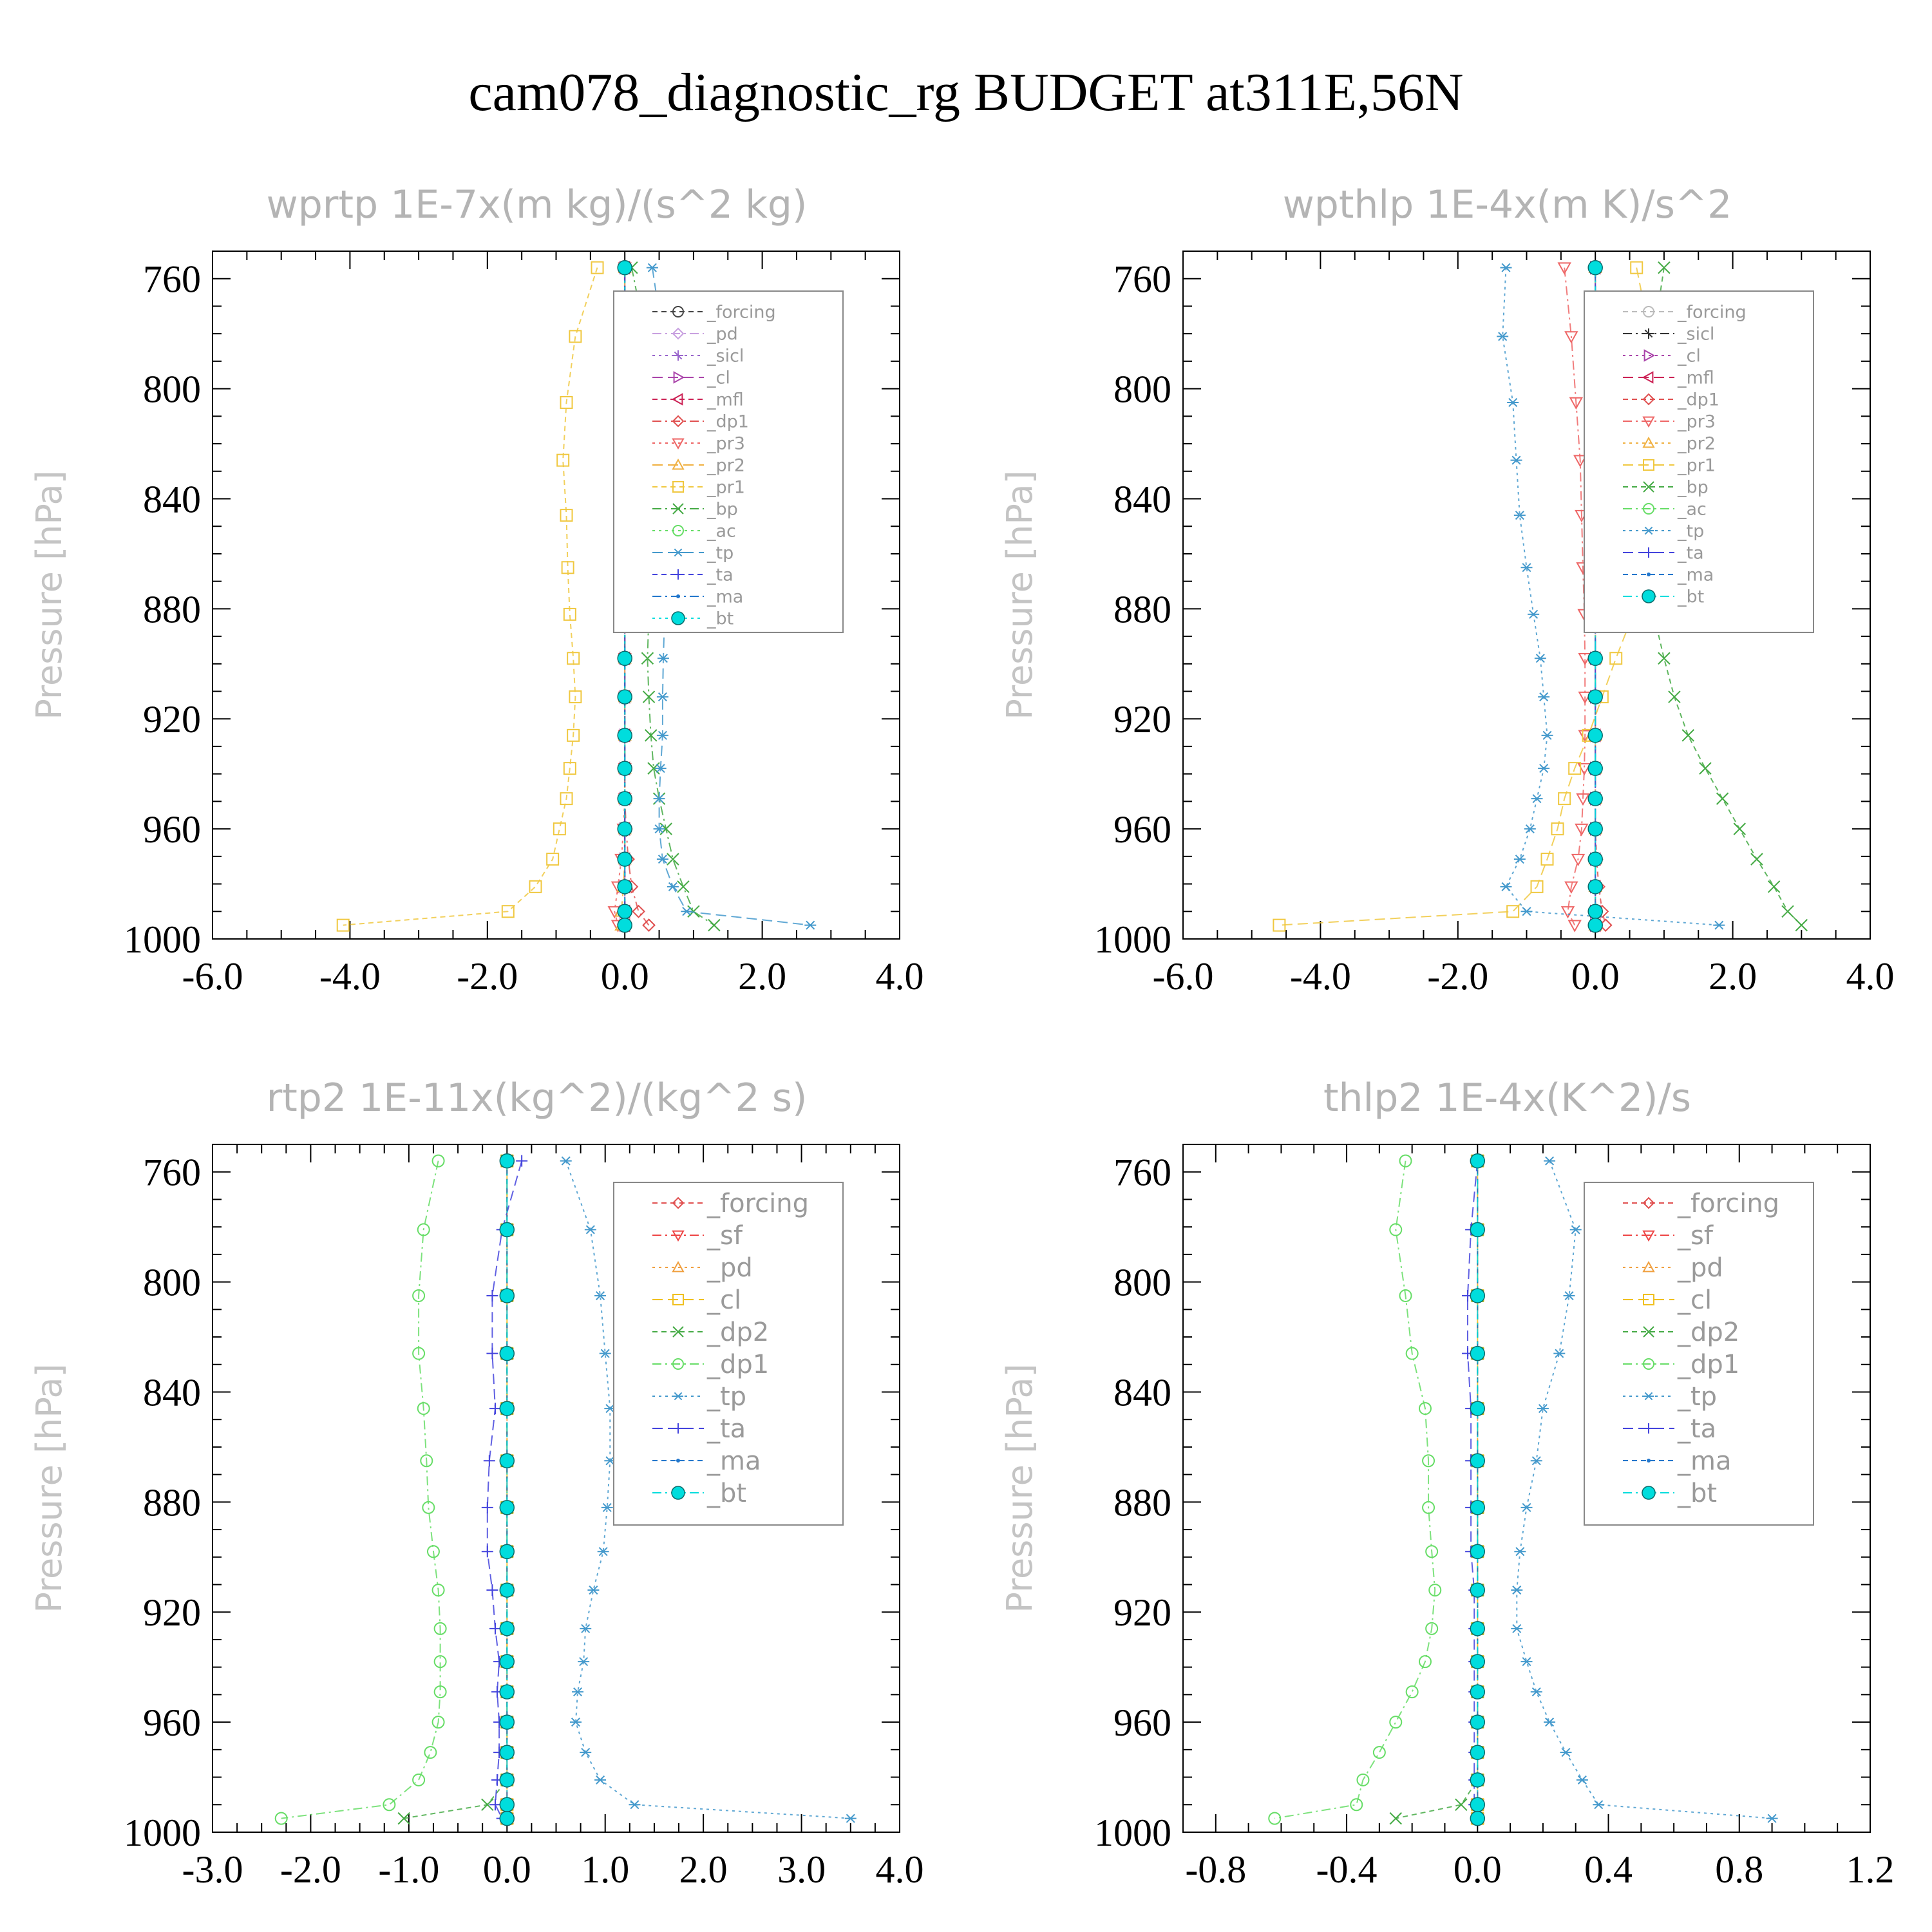 The width and height of the screenshot is (1932, 1932). Describe the element at coordinates (1696, 334) in the screenshot. I see `legend-label: _sicl` at that location.